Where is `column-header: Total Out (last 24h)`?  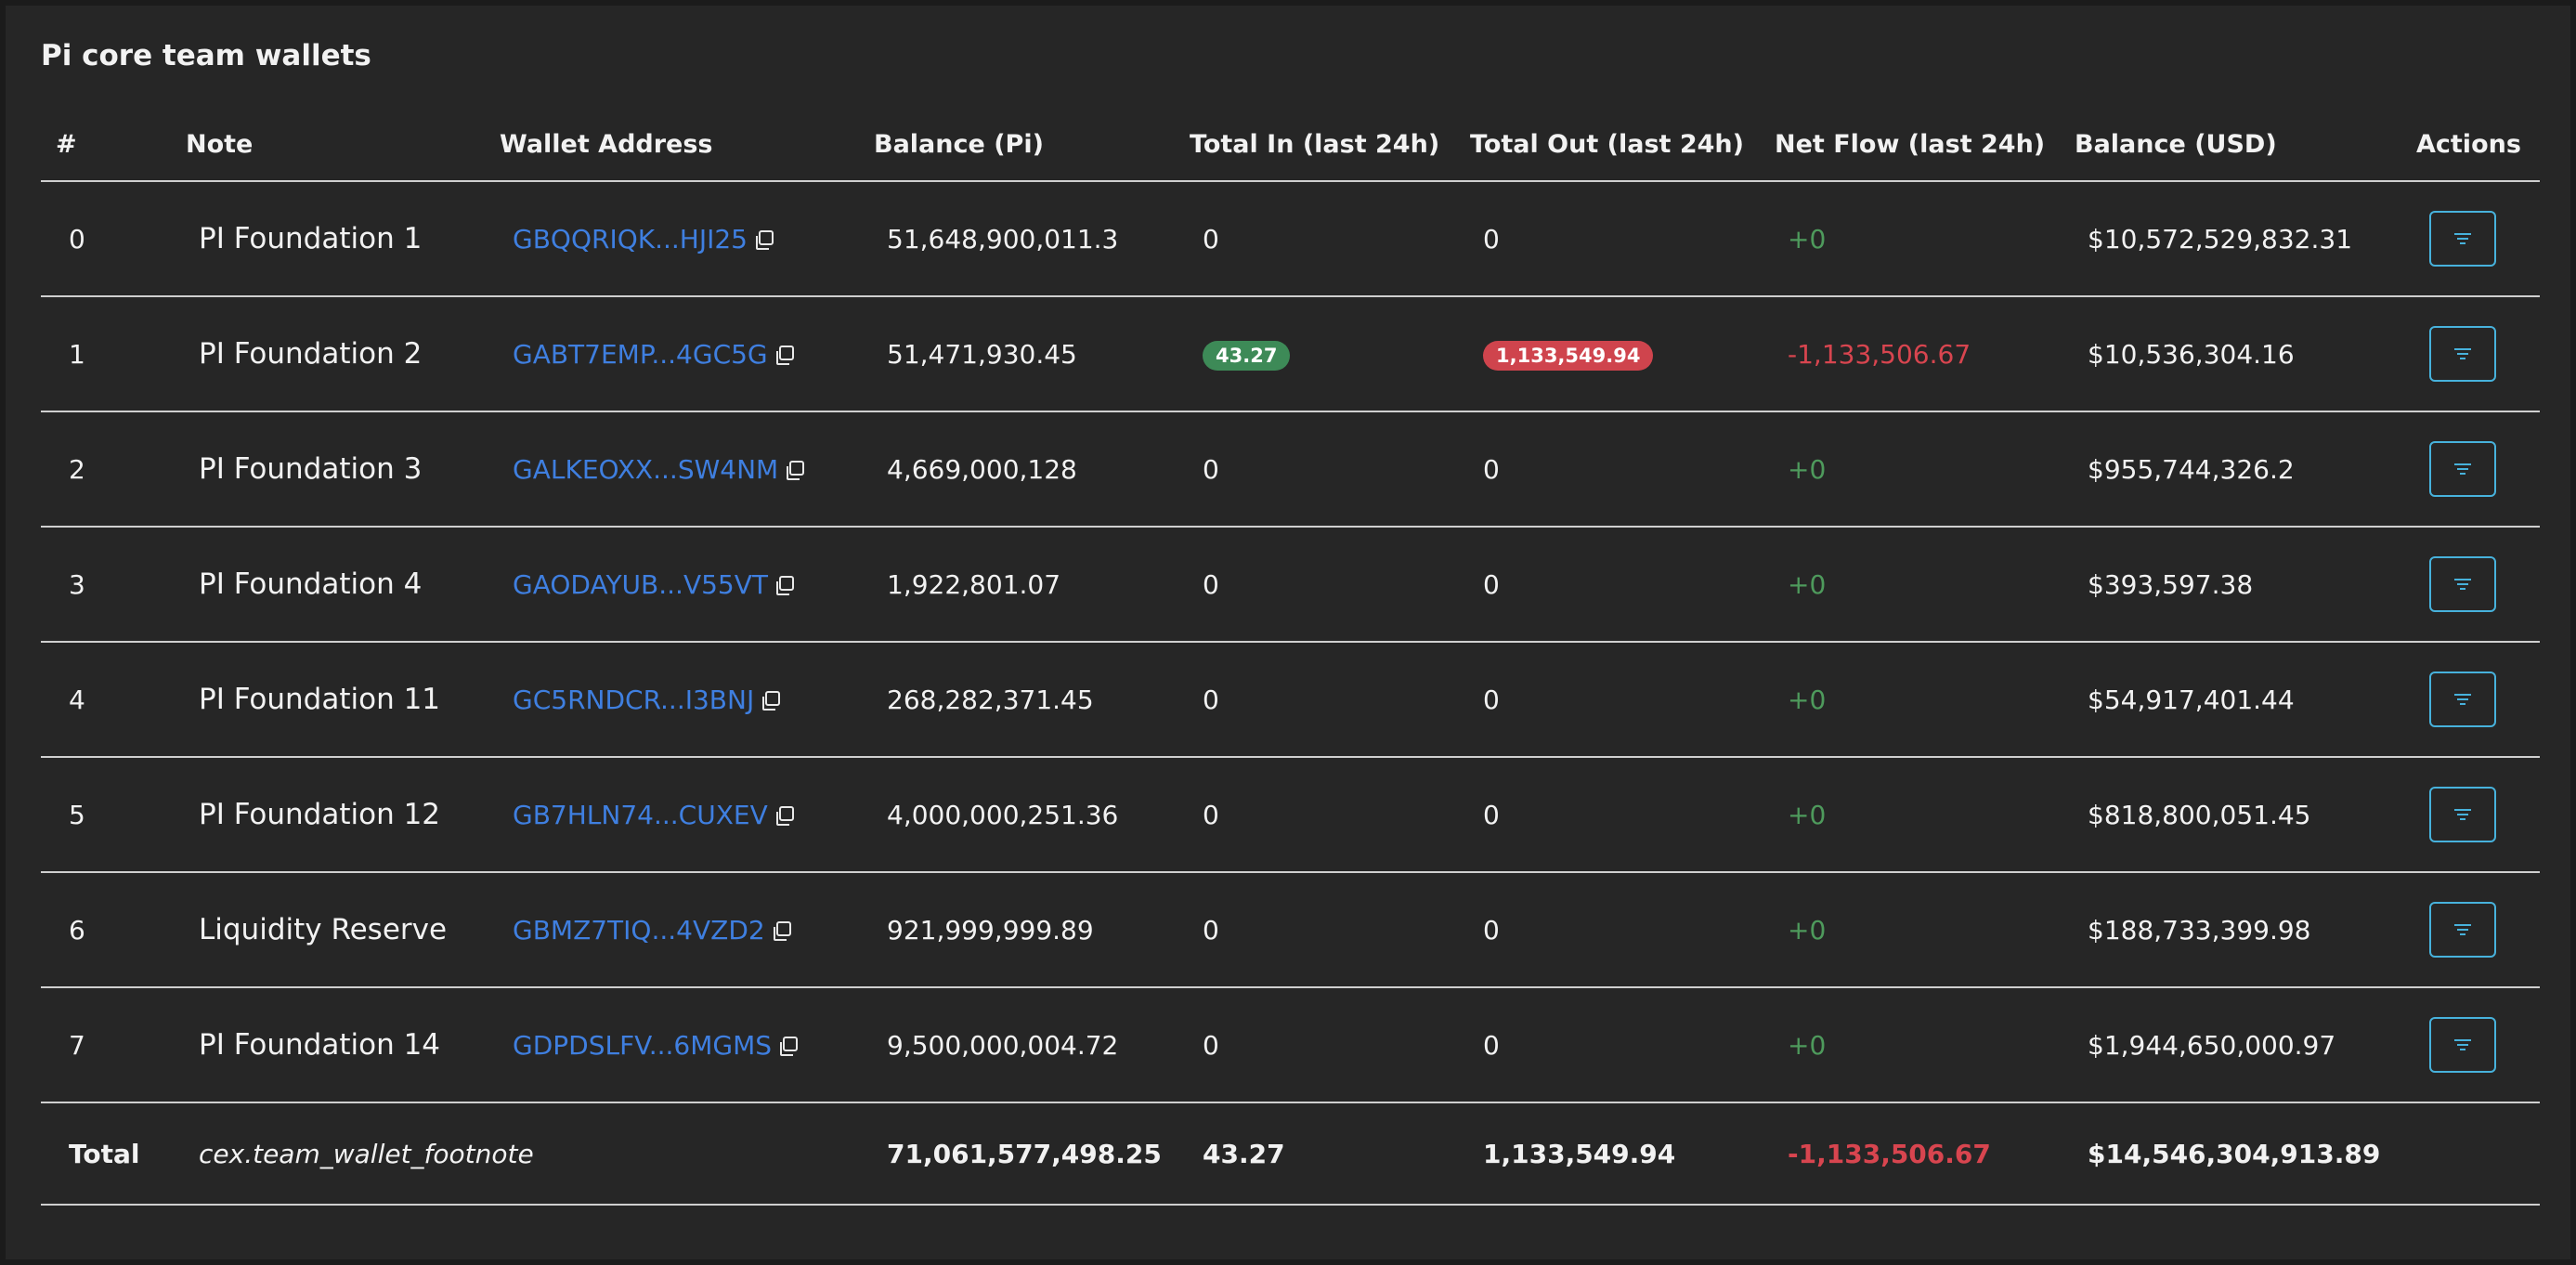
column-header: Total Out (last 24h) is located at coordinates (1607, 145).